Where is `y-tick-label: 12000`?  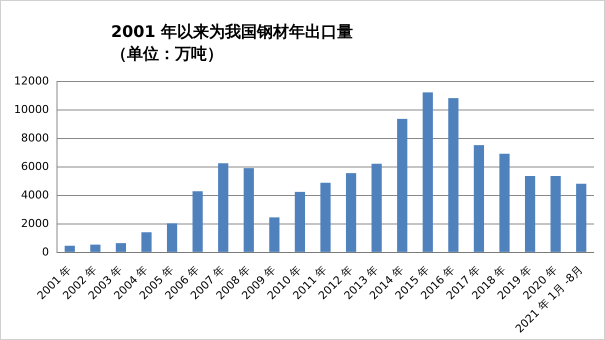 y-tick-label: 12000 is located at coordinates (31, 81).